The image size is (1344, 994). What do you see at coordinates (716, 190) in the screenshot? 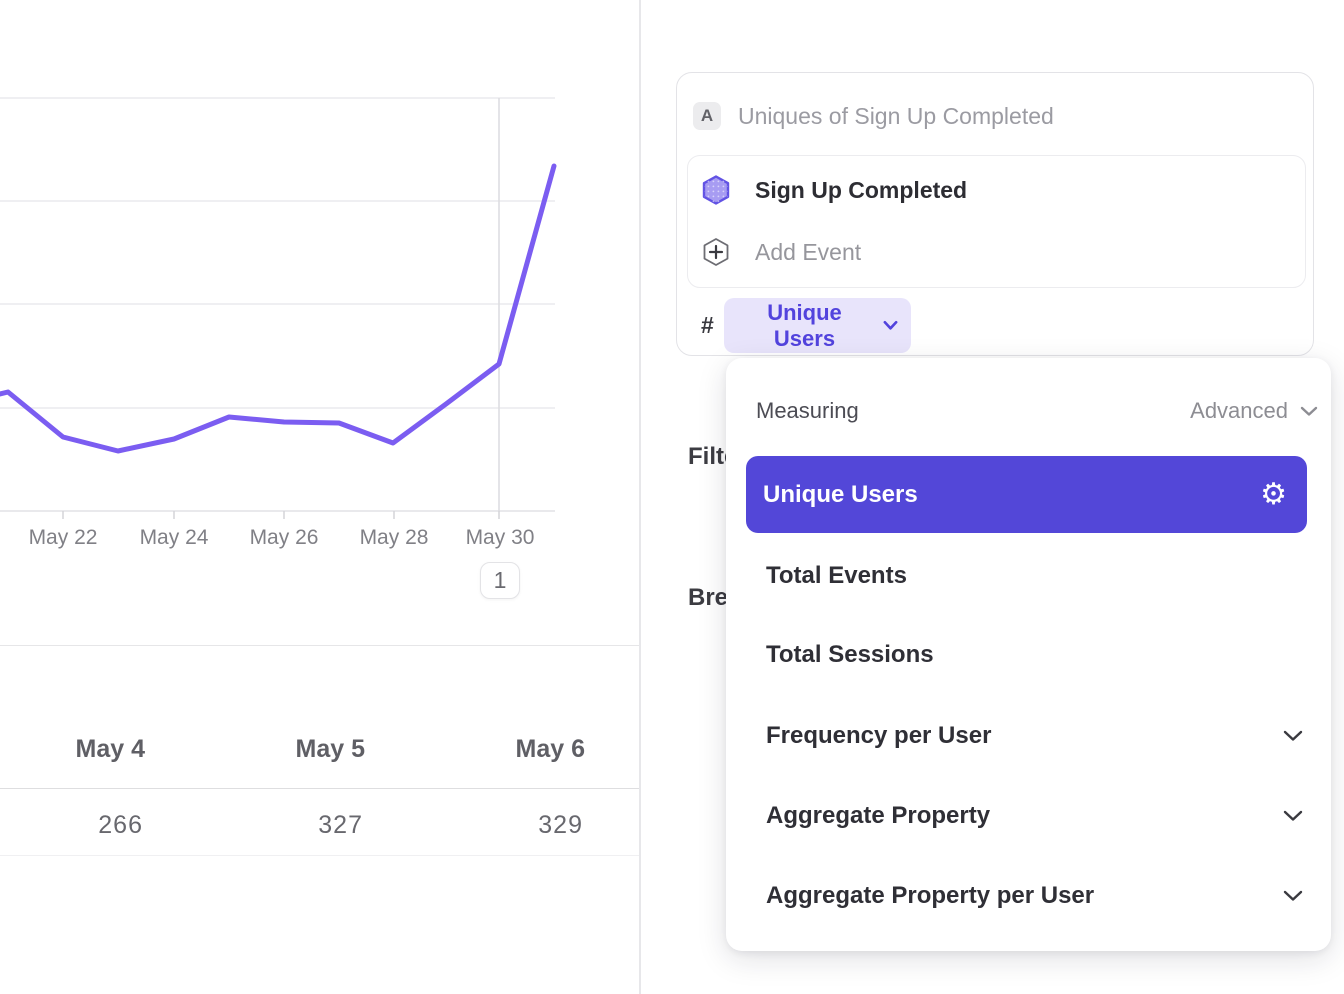
I see `hexagon-icon` at bounding box center [716, 190].